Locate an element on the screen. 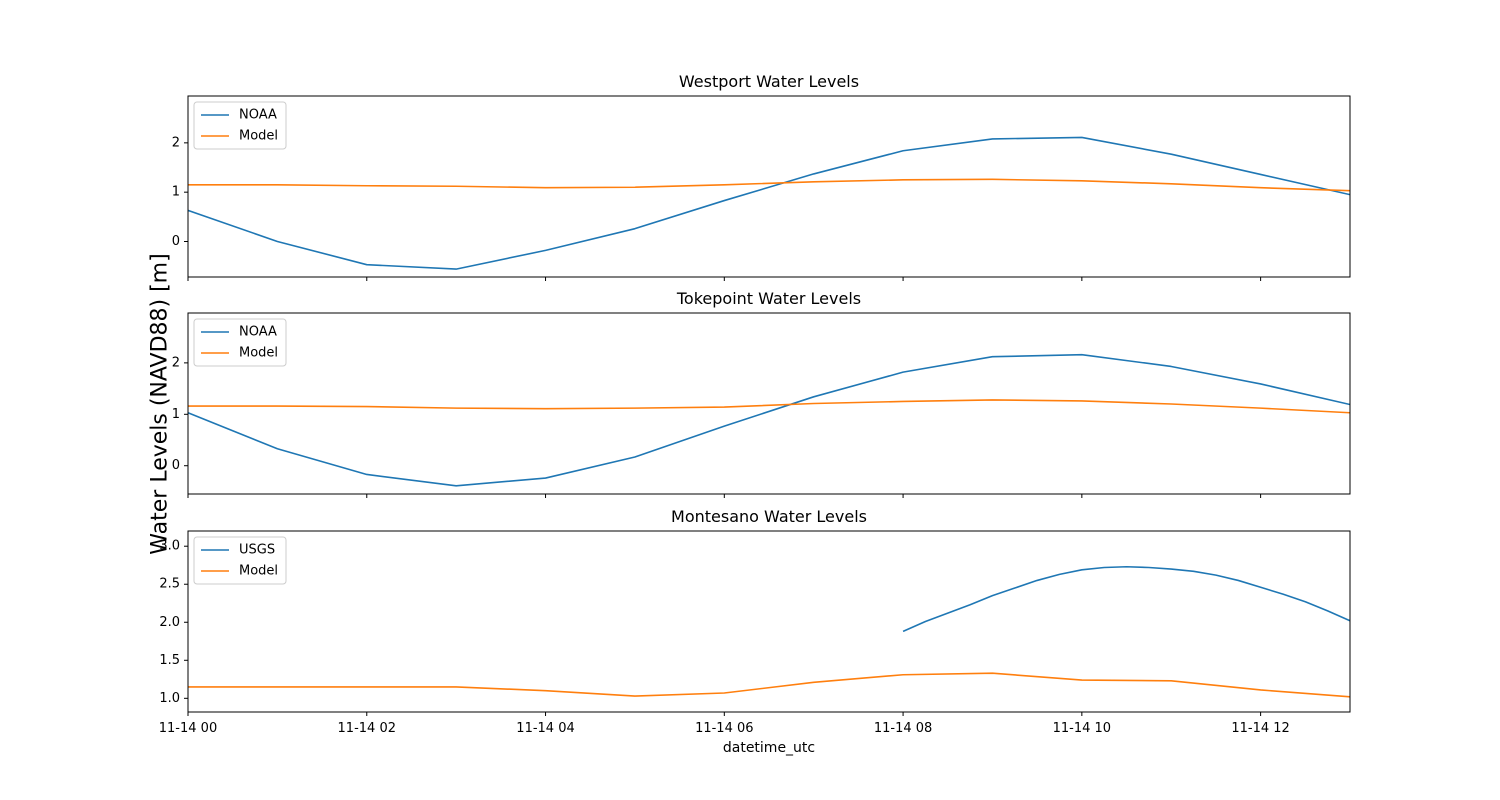  y-tick-label: 2.0 is located at coordinates (169, 622).